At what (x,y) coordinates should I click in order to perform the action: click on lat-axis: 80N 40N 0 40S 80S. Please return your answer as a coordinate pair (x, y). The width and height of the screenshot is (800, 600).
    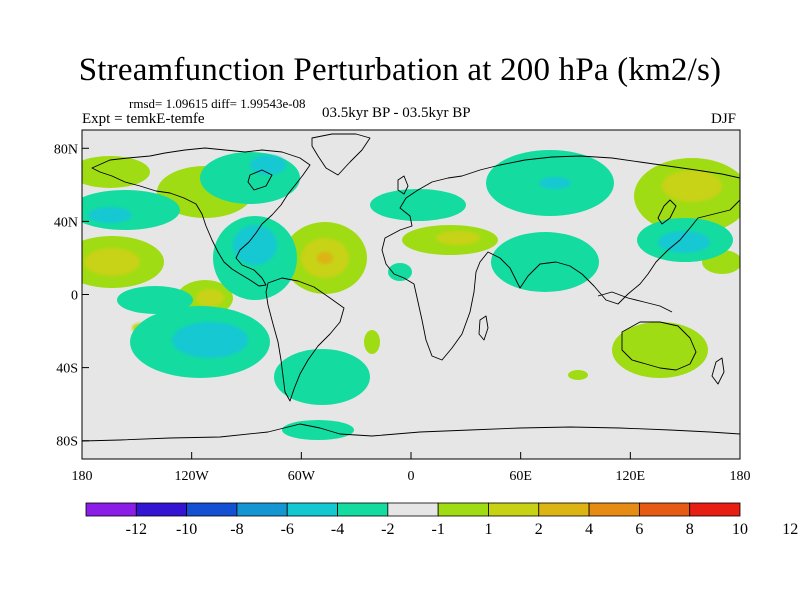
    Looking at the image, I should click on (71, 296).